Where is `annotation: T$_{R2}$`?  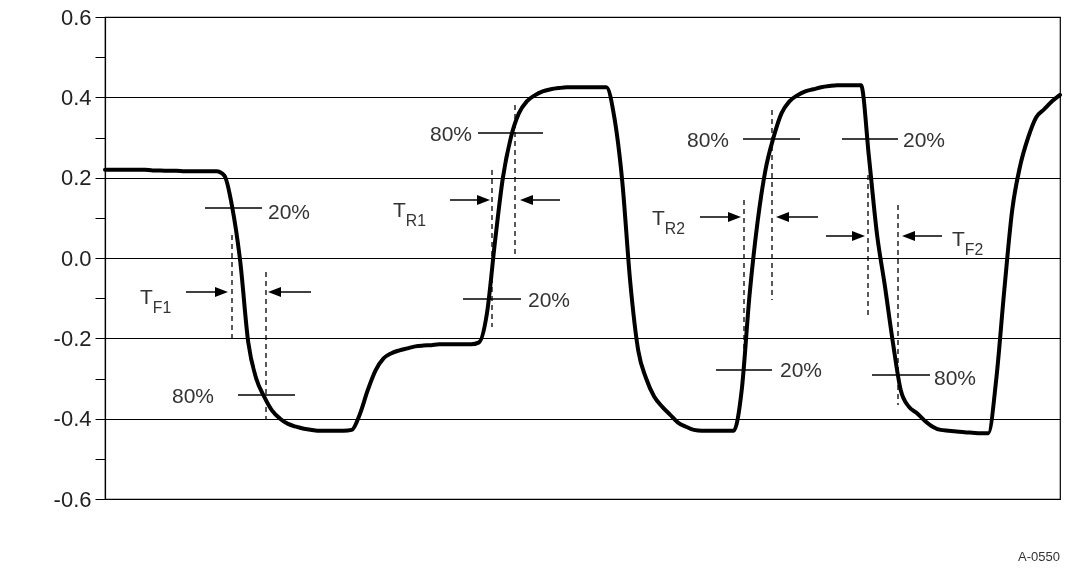 annotation: T$_{R2}$ is located at coordinates (668, 221).